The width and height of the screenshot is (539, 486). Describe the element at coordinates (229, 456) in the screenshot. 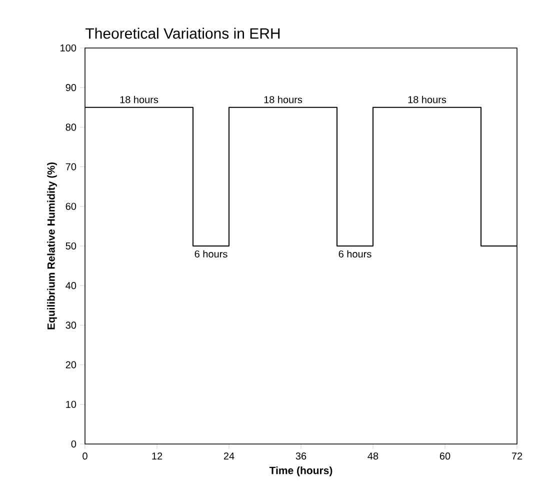

I see `x-tick-label: 24` at that location.